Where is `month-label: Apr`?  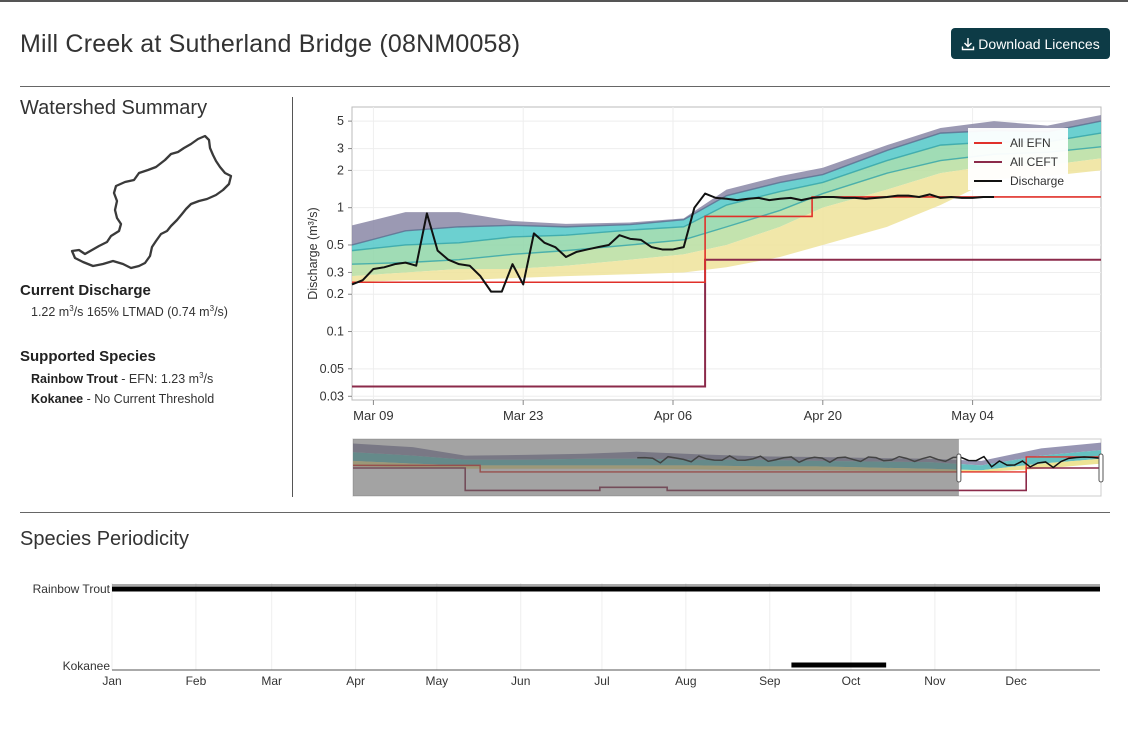
month-label: Apr is located at coordinates (355, 681).